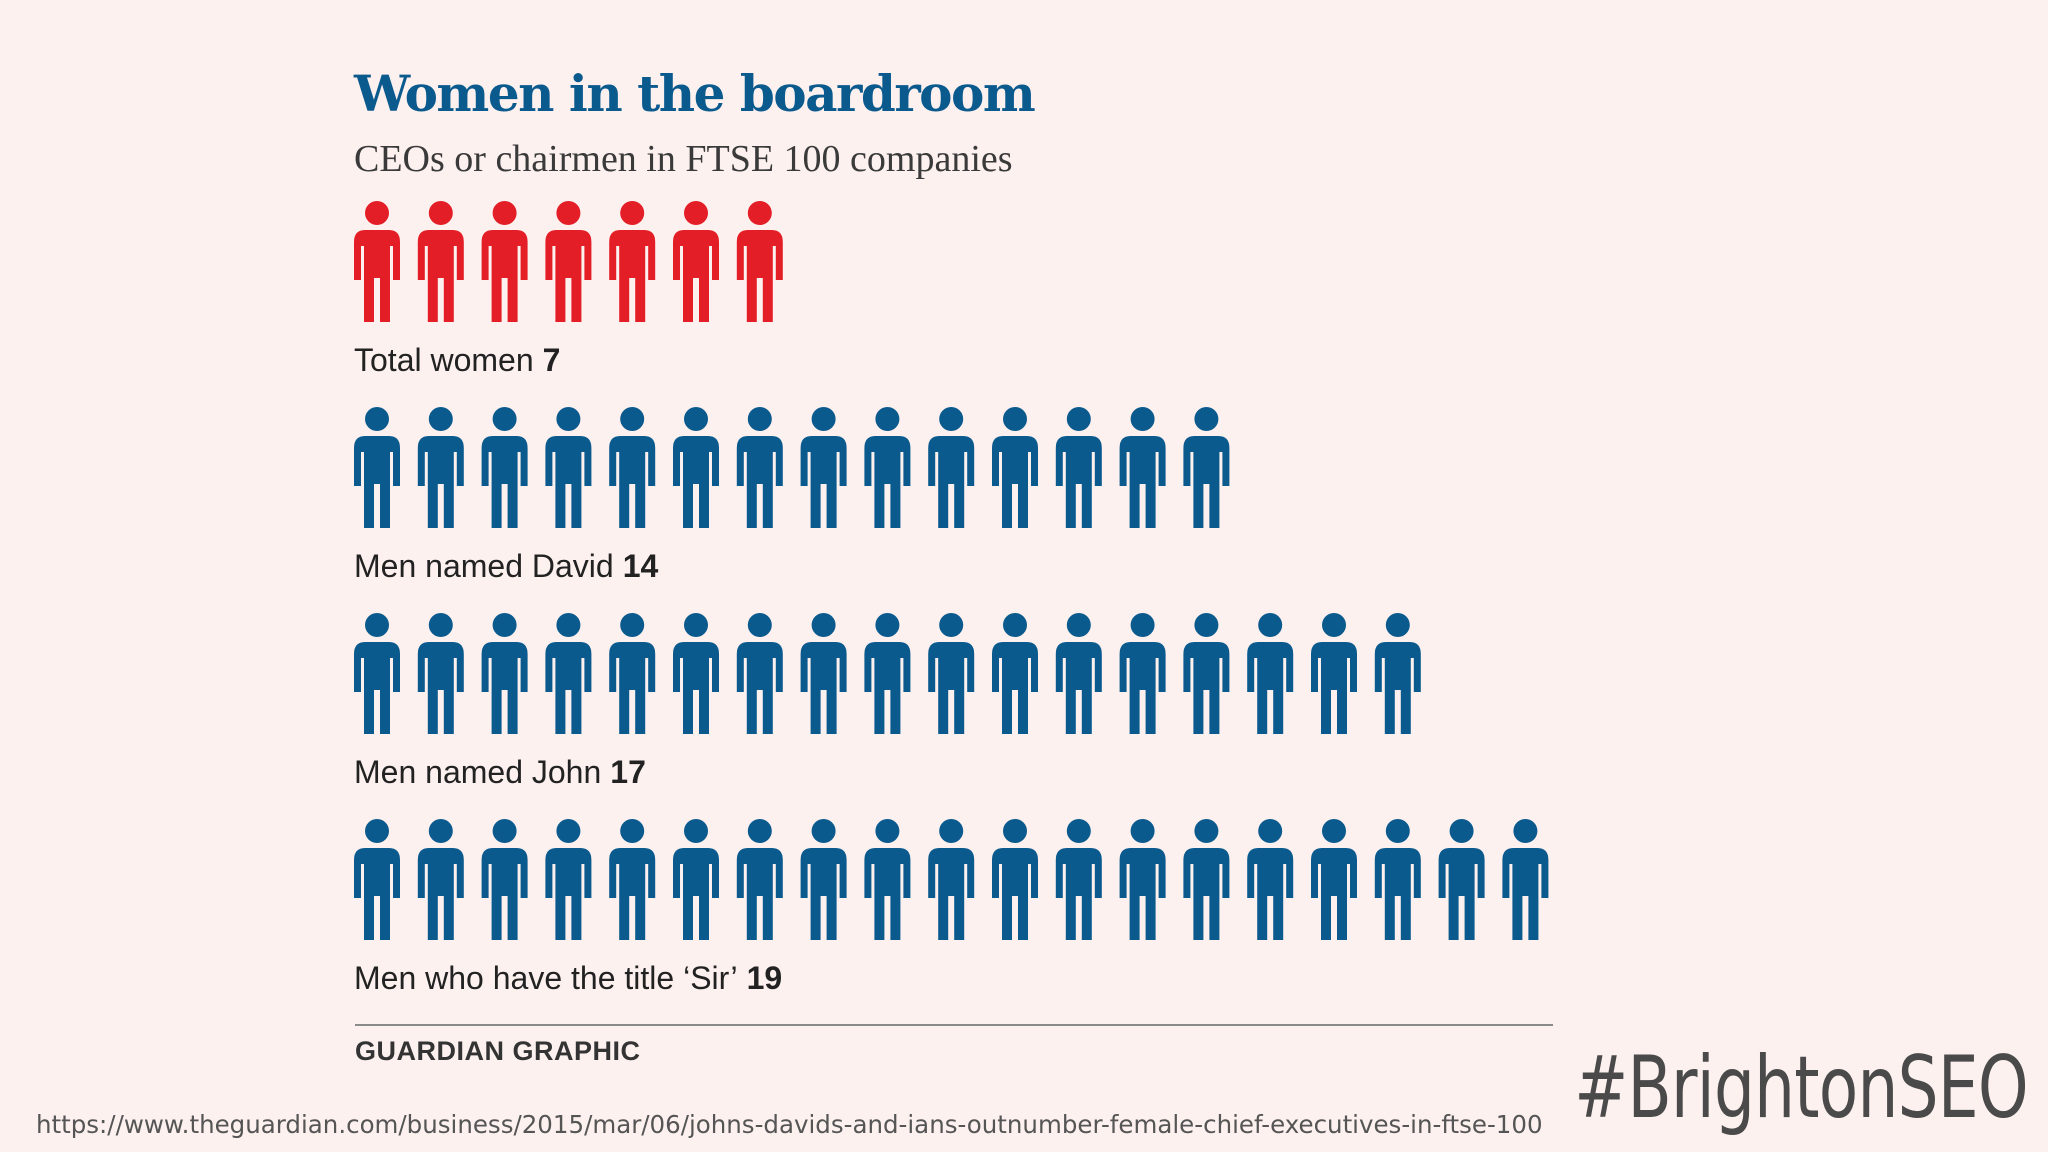  Describe the element at coordinates (640, 566) in the screenshot. I see `row-value-david: 14` at that location.